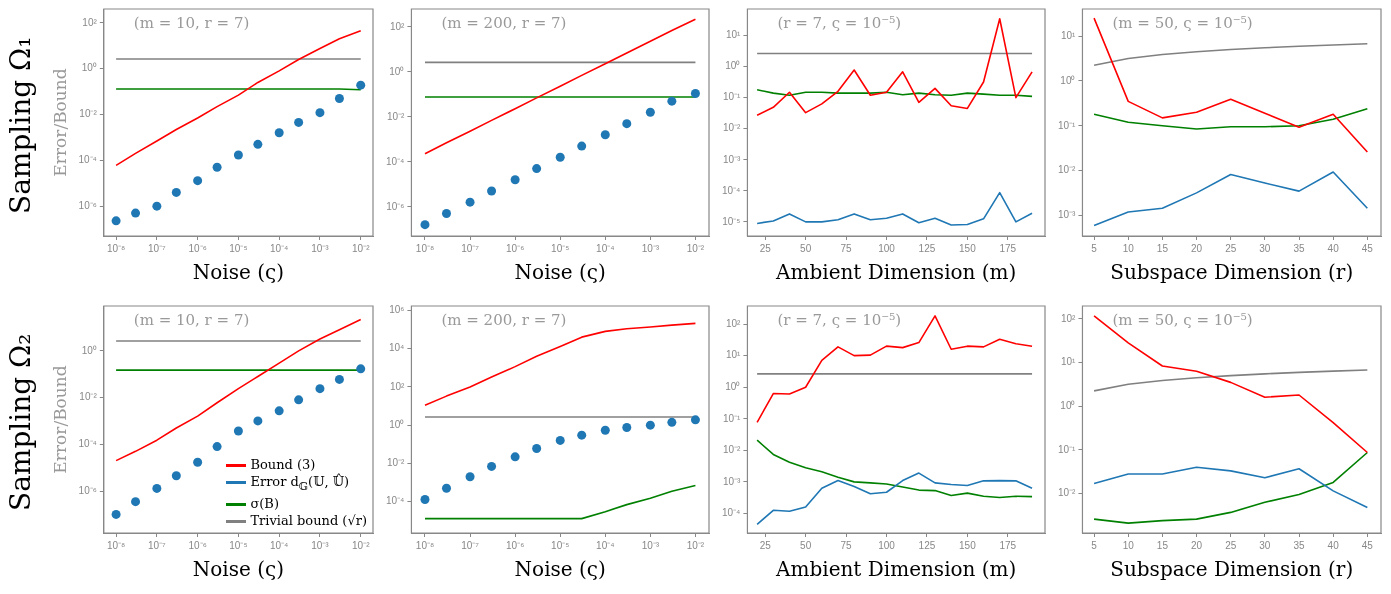 The width and height of the screenshot is (1391, 594). I want to click on x-tick-label: 125, so click(927, 248).